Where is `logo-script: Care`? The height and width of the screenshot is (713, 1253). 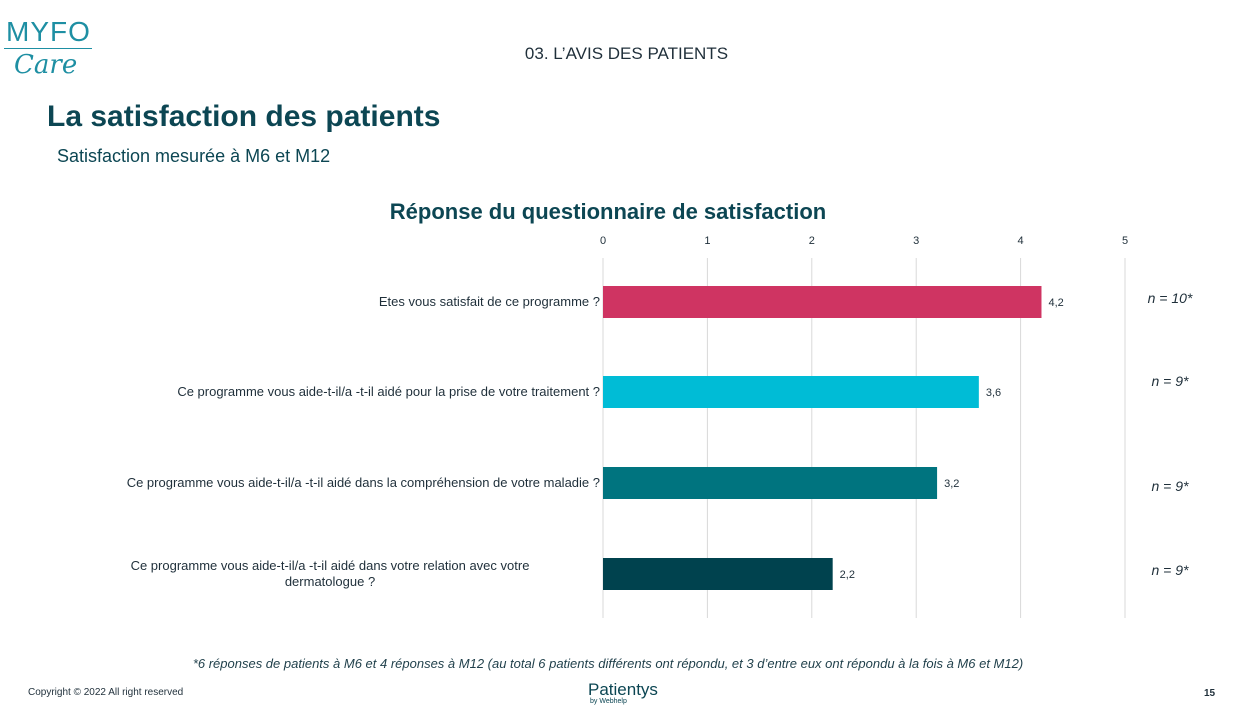 logo-script: Care is located at coordinates (46, 65).